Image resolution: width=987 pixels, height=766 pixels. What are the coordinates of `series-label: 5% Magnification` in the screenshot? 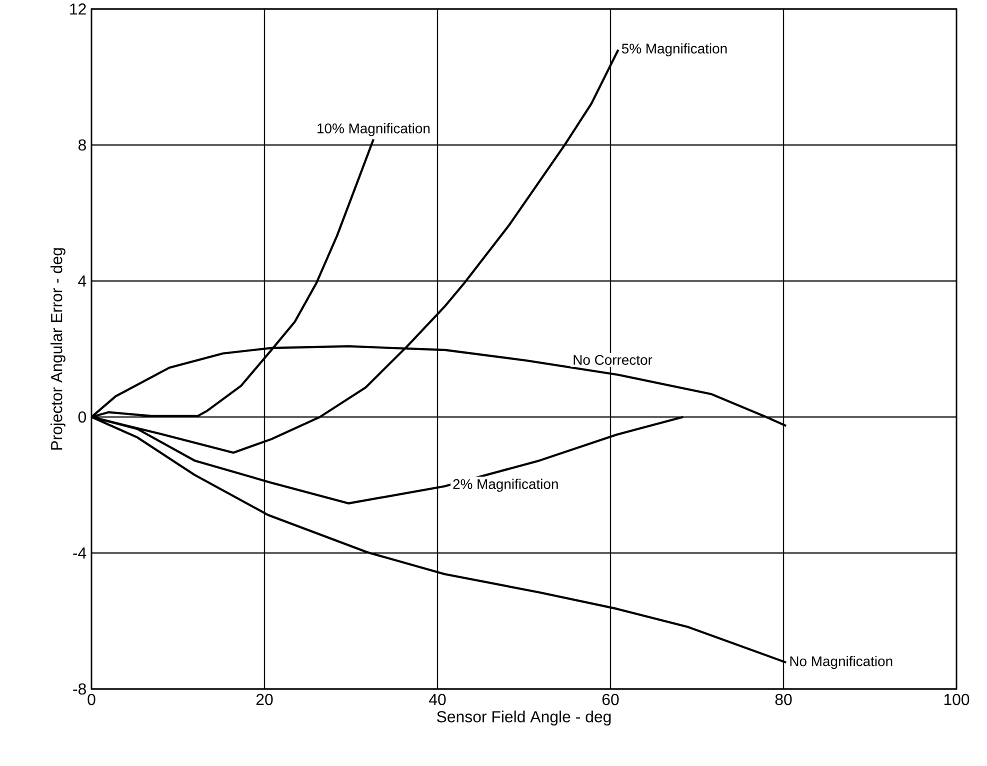 It's located at (674, 49).